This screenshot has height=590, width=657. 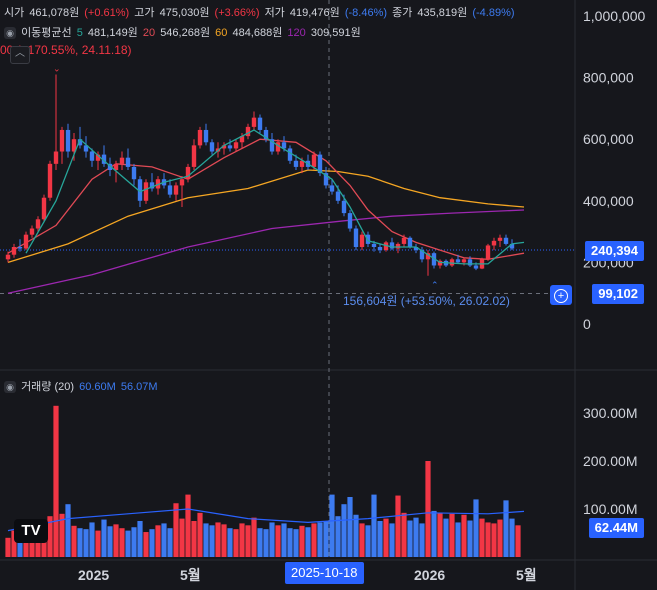 What do you see at coordinates (10, 33) in the screenshot?
I see `eye-icon: ◉` at bounding box center [10, 33].